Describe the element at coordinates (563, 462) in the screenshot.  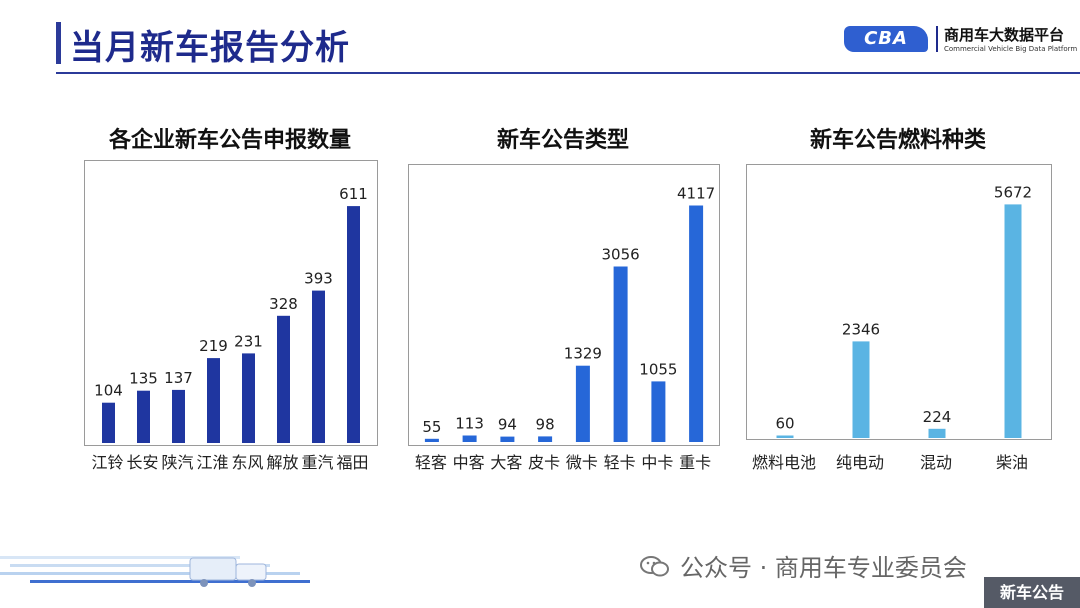
I see `category-labels-type: 轻客 中客 大客 皮卡 微卡 轻卡 中卡 重卡` at that location.